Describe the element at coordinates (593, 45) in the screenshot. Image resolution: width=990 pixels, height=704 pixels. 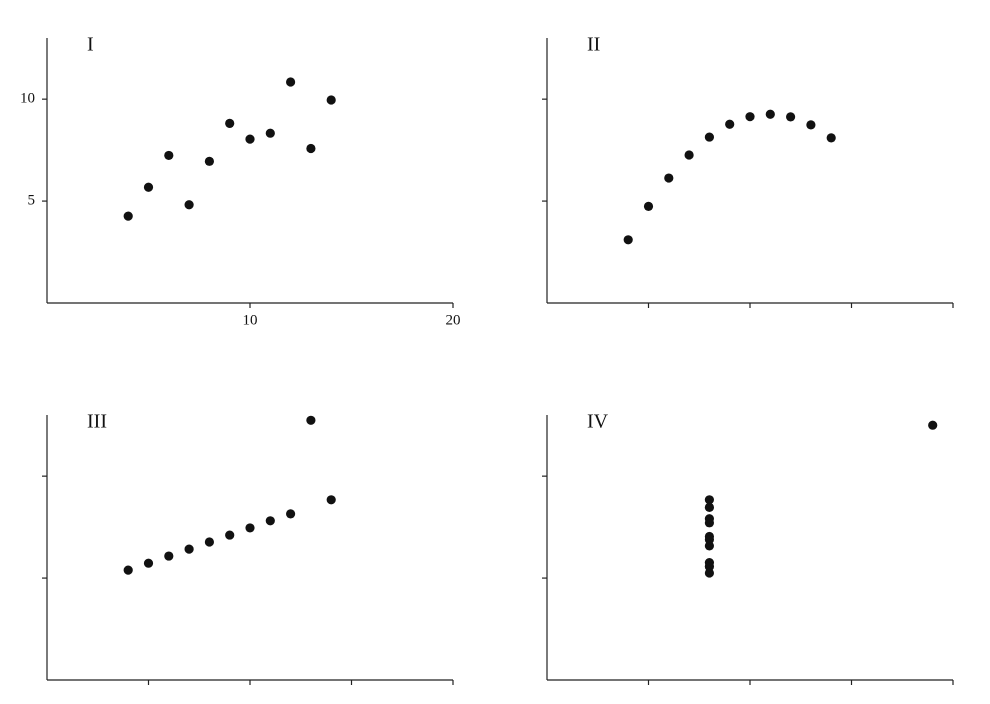
I see `panel-title: II` at that location.